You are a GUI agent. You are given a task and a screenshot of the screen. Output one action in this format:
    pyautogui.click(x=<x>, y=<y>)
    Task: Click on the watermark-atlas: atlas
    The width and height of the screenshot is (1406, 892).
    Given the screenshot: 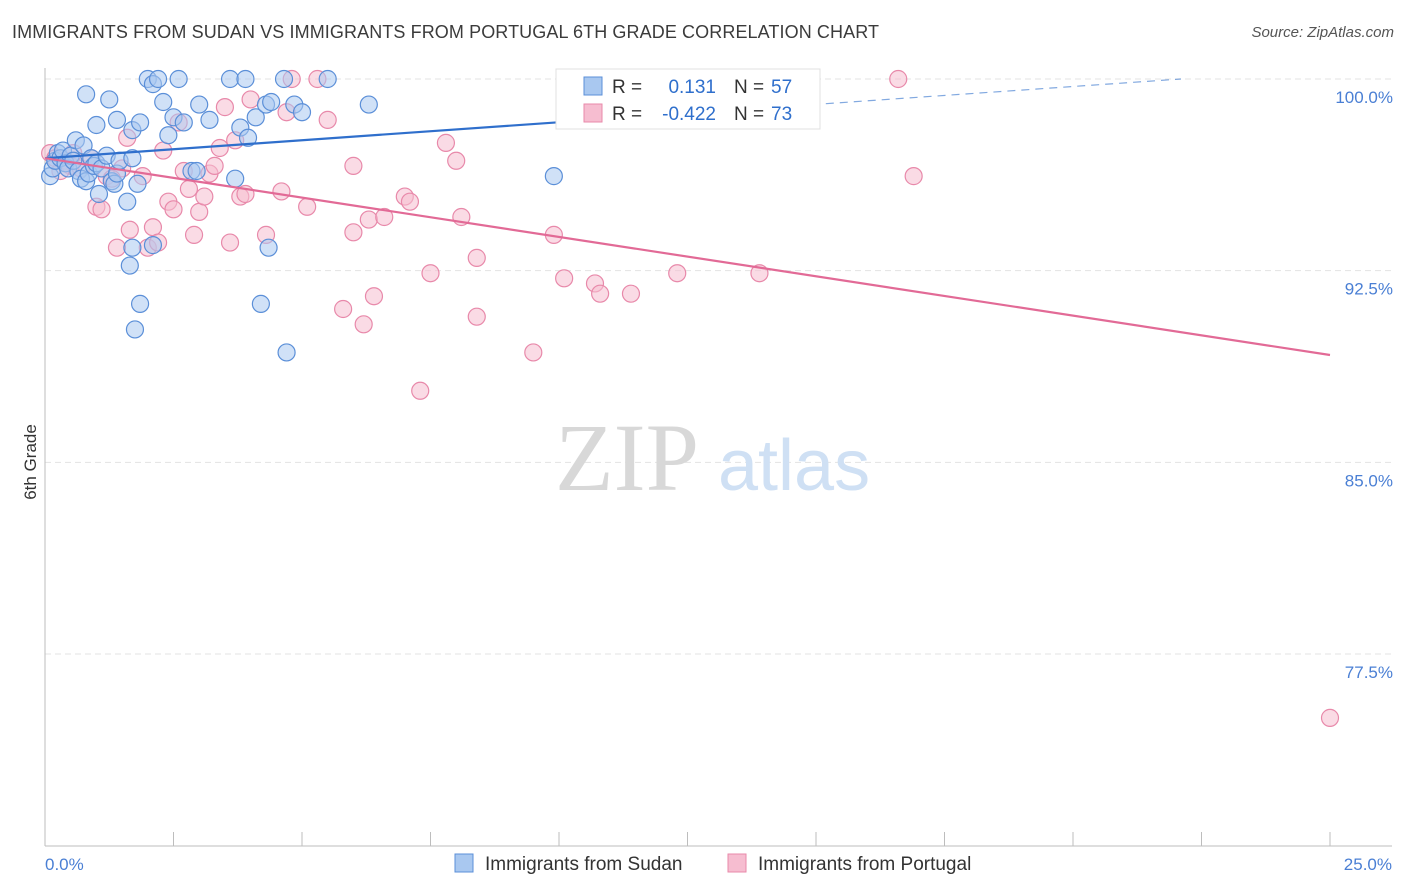 What is the action you would take?
    pyautogui.click(x=794, y=466)
    